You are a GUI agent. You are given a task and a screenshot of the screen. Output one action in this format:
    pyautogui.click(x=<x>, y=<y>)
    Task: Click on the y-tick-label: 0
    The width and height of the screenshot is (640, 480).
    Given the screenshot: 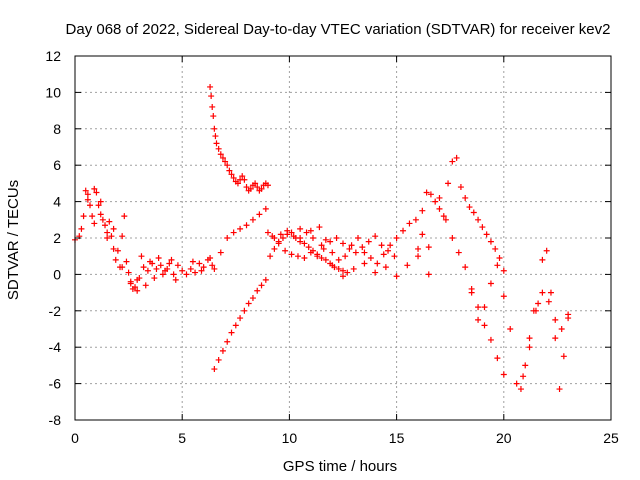 What is the action you would take?
    pyautogui.click(x=57, y=274)
    